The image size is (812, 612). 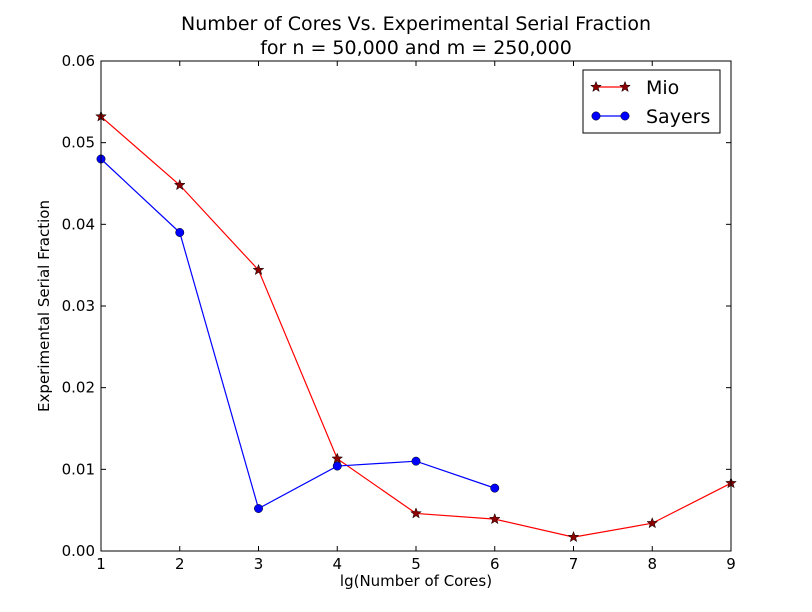 What do you see at coordinates (731, 564) in the screenshot?
I see `x-tick-label: 9` at bounding box center [731, 564].